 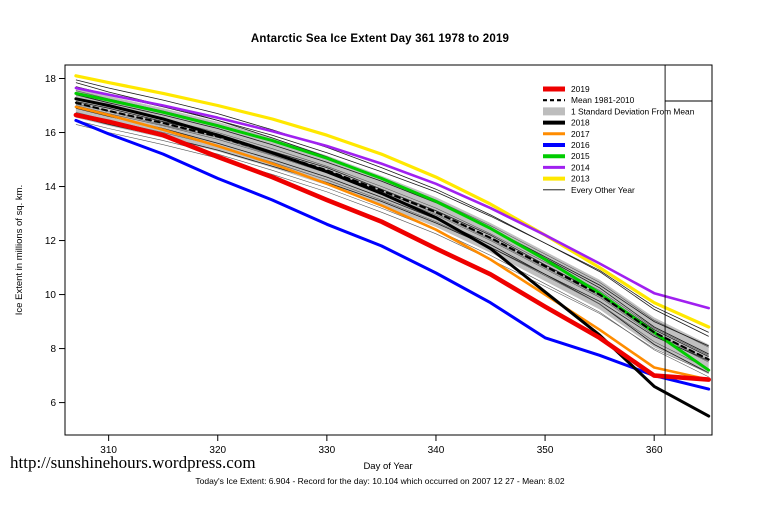 I want to click on legend-label-2017: 2017, so click(x=580, y=134).